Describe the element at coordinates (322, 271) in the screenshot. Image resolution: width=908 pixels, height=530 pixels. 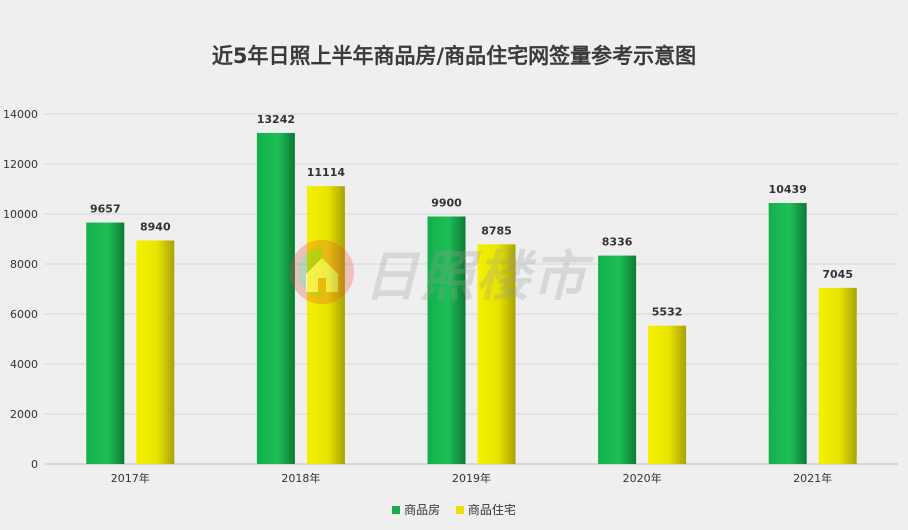
I see `house-logo-icon` at that location.